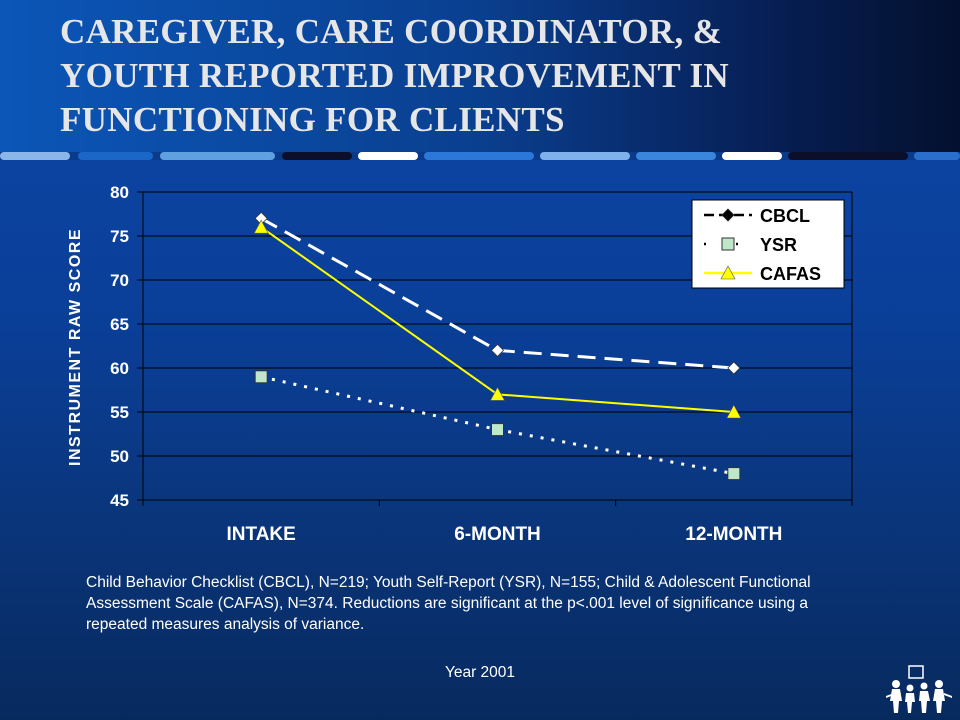 Image resolution: width=960 pixels, height=720 pixels. I want to click on y-tick-label: 75, so click(119, 236).